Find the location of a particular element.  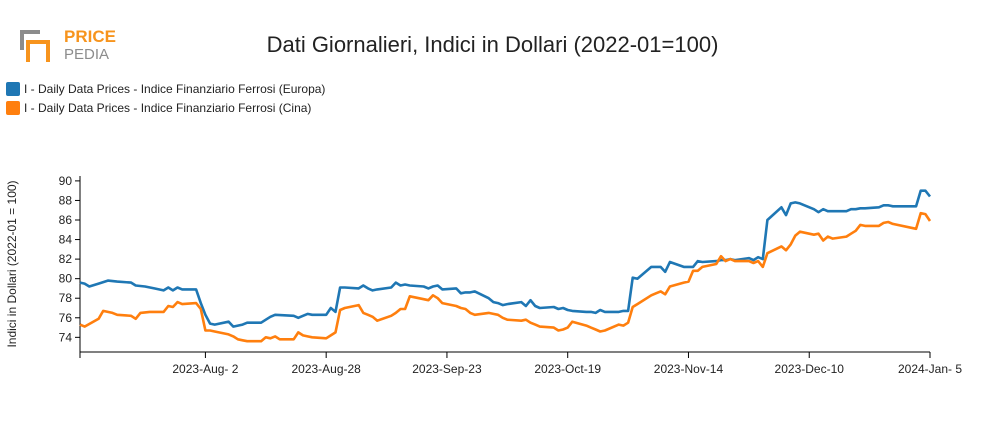

x-tick-label: 2023-Aug- 2 is located at coordinates (205, 369).